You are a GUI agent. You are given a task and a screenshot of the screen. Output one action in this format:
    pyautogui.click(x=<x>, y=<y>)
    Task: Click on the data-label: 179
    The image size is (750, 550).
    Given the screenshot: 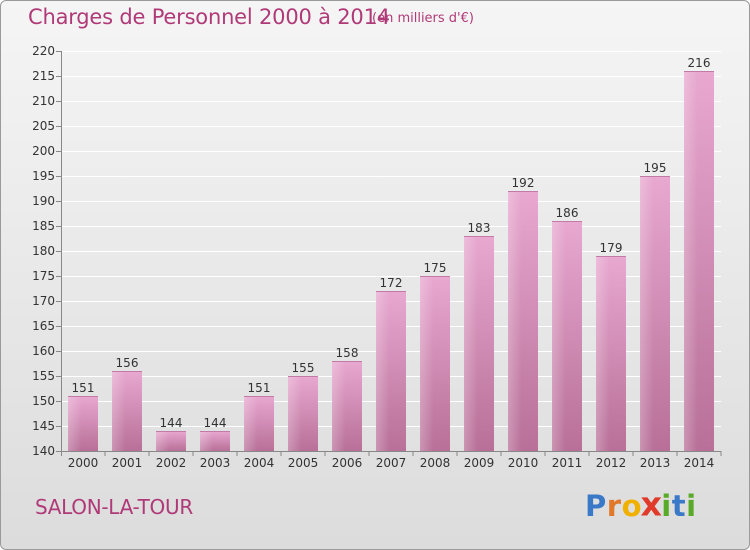 What is the action you would take?
    pyautogui.click(x=611, y=248)
    